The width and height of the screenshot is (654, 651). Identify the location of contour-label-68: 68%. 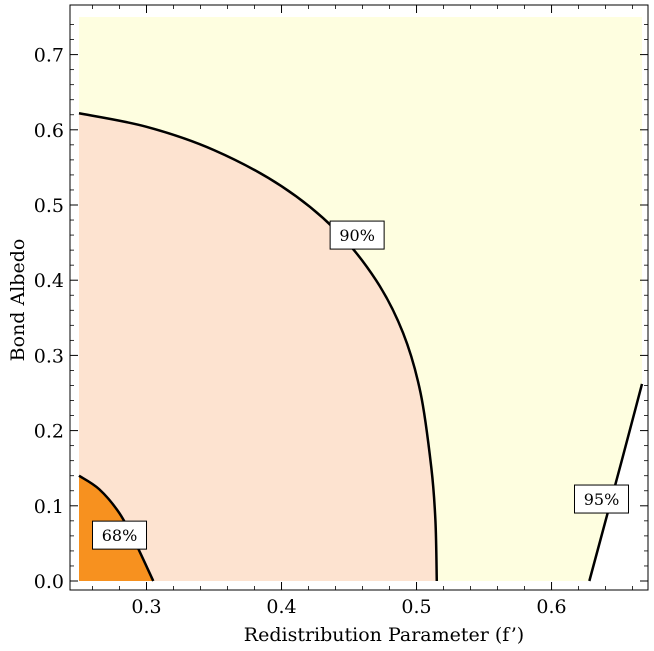
(120, 535).